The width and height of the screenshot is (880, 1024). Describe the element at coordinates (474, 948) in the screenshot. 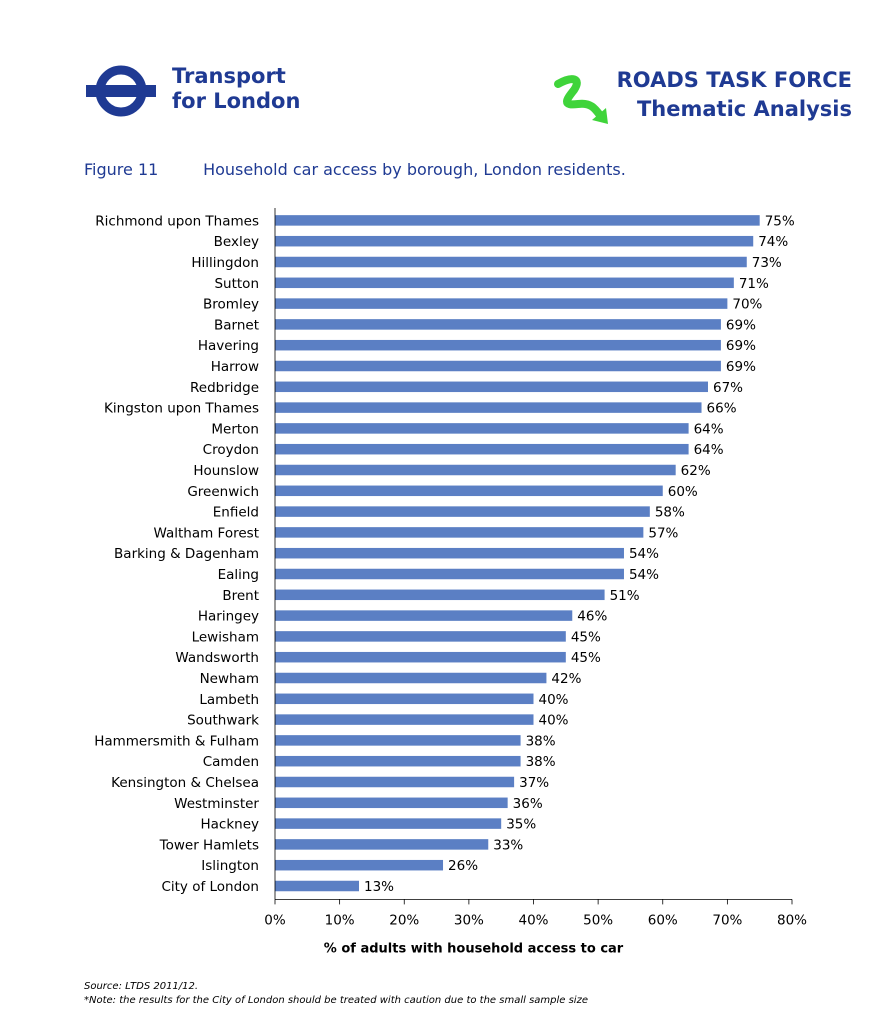

I see `x-axis-title: % of adults with household access to car` at that location.